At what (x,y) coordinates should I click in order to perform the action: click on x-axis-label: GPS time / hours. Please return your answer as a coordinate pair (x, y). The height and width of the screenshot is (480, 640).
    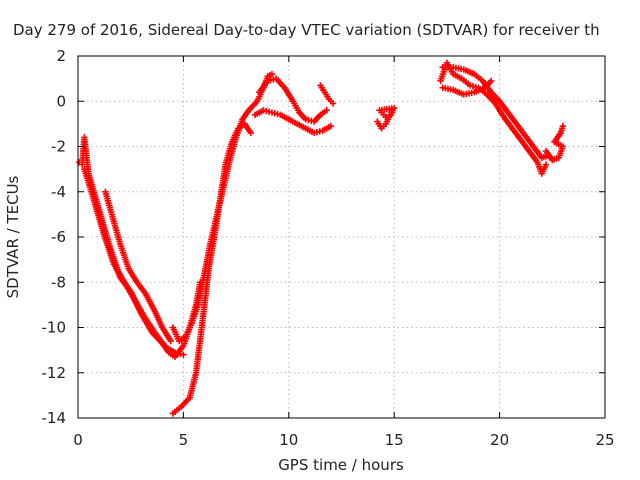
    Looking at the image, I should click on (341, 465).